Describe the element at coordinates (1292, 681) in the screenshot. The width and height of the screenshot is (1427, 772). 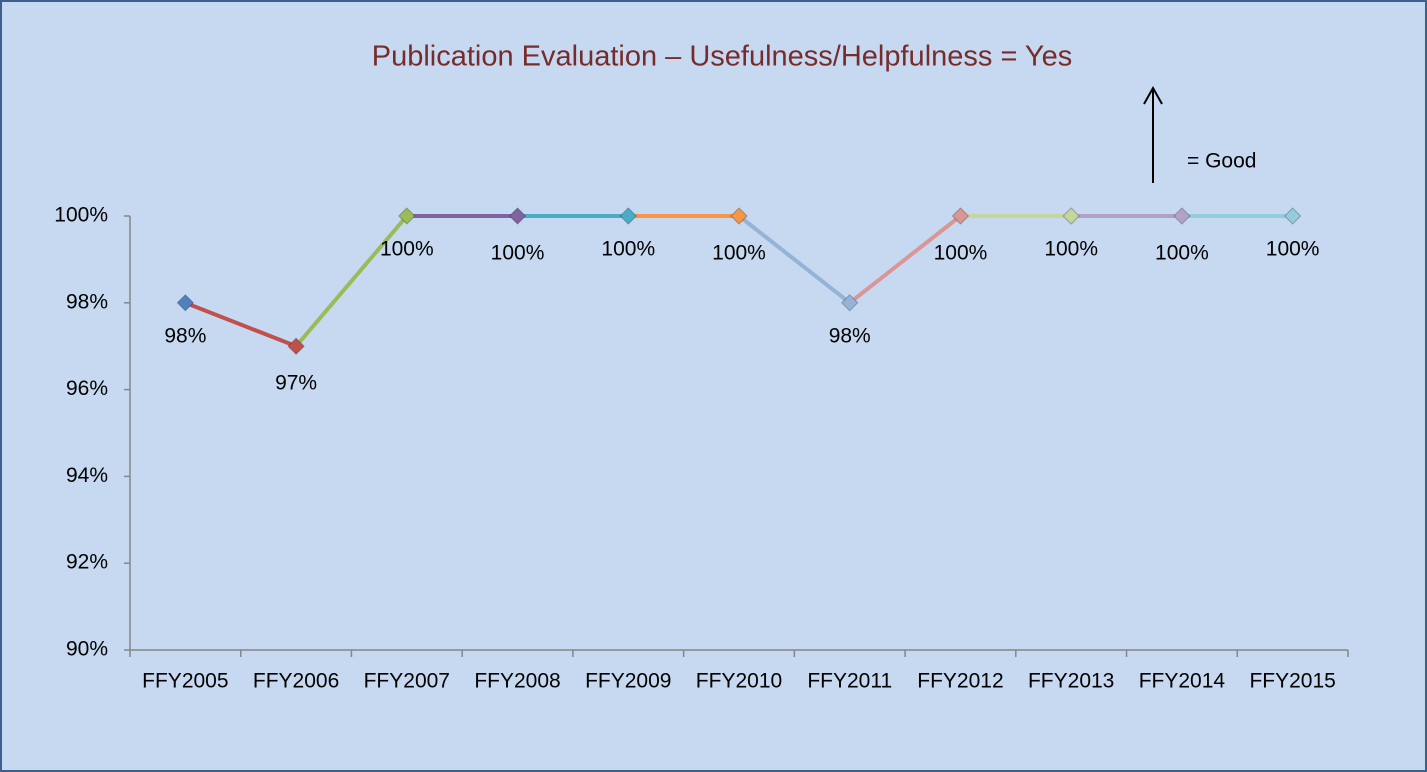
I see `x-tick-label: FFY2015` at that location.